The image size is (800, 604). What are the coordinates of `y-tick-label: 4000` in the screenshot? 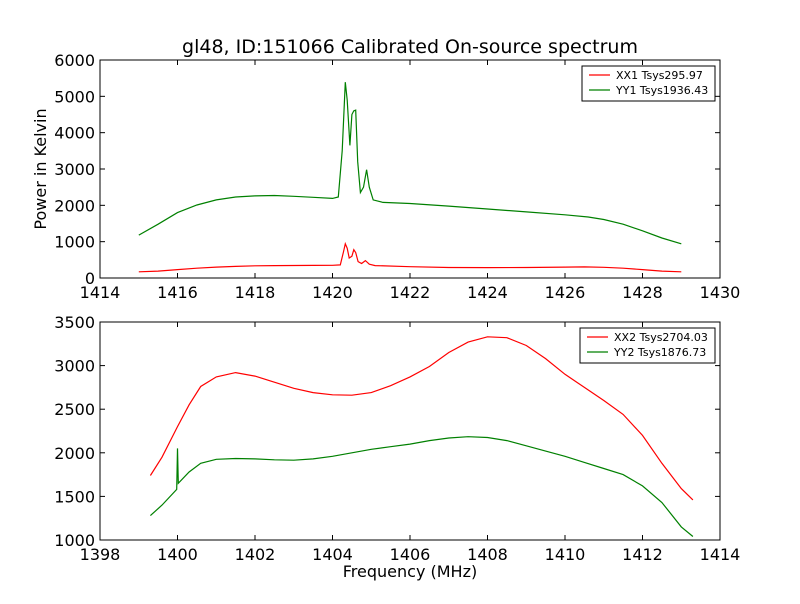 It's located at (74, 133).